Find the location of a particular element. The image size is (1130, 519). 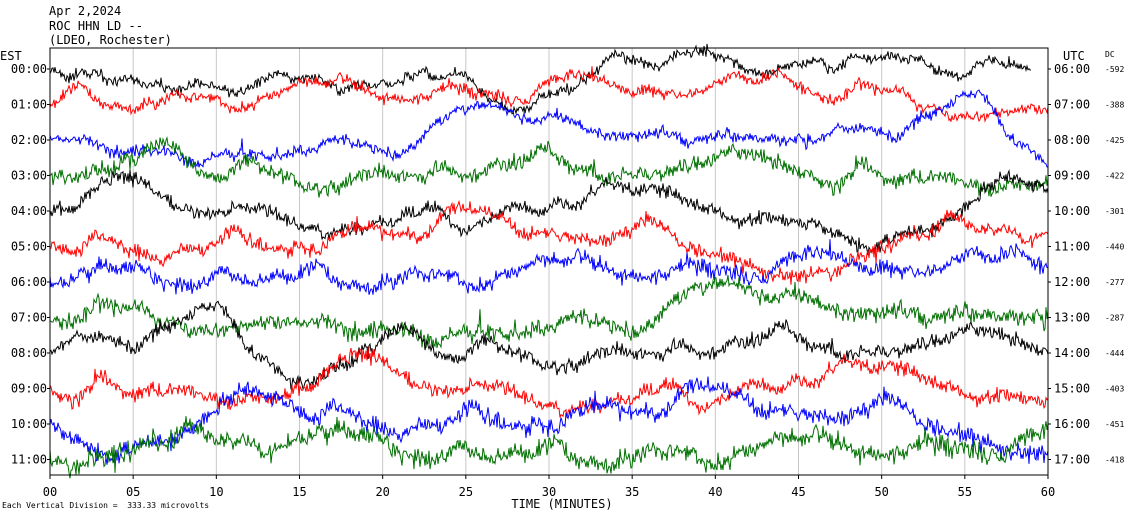

dc-value: -418 is located at coordinates (1114, 460).